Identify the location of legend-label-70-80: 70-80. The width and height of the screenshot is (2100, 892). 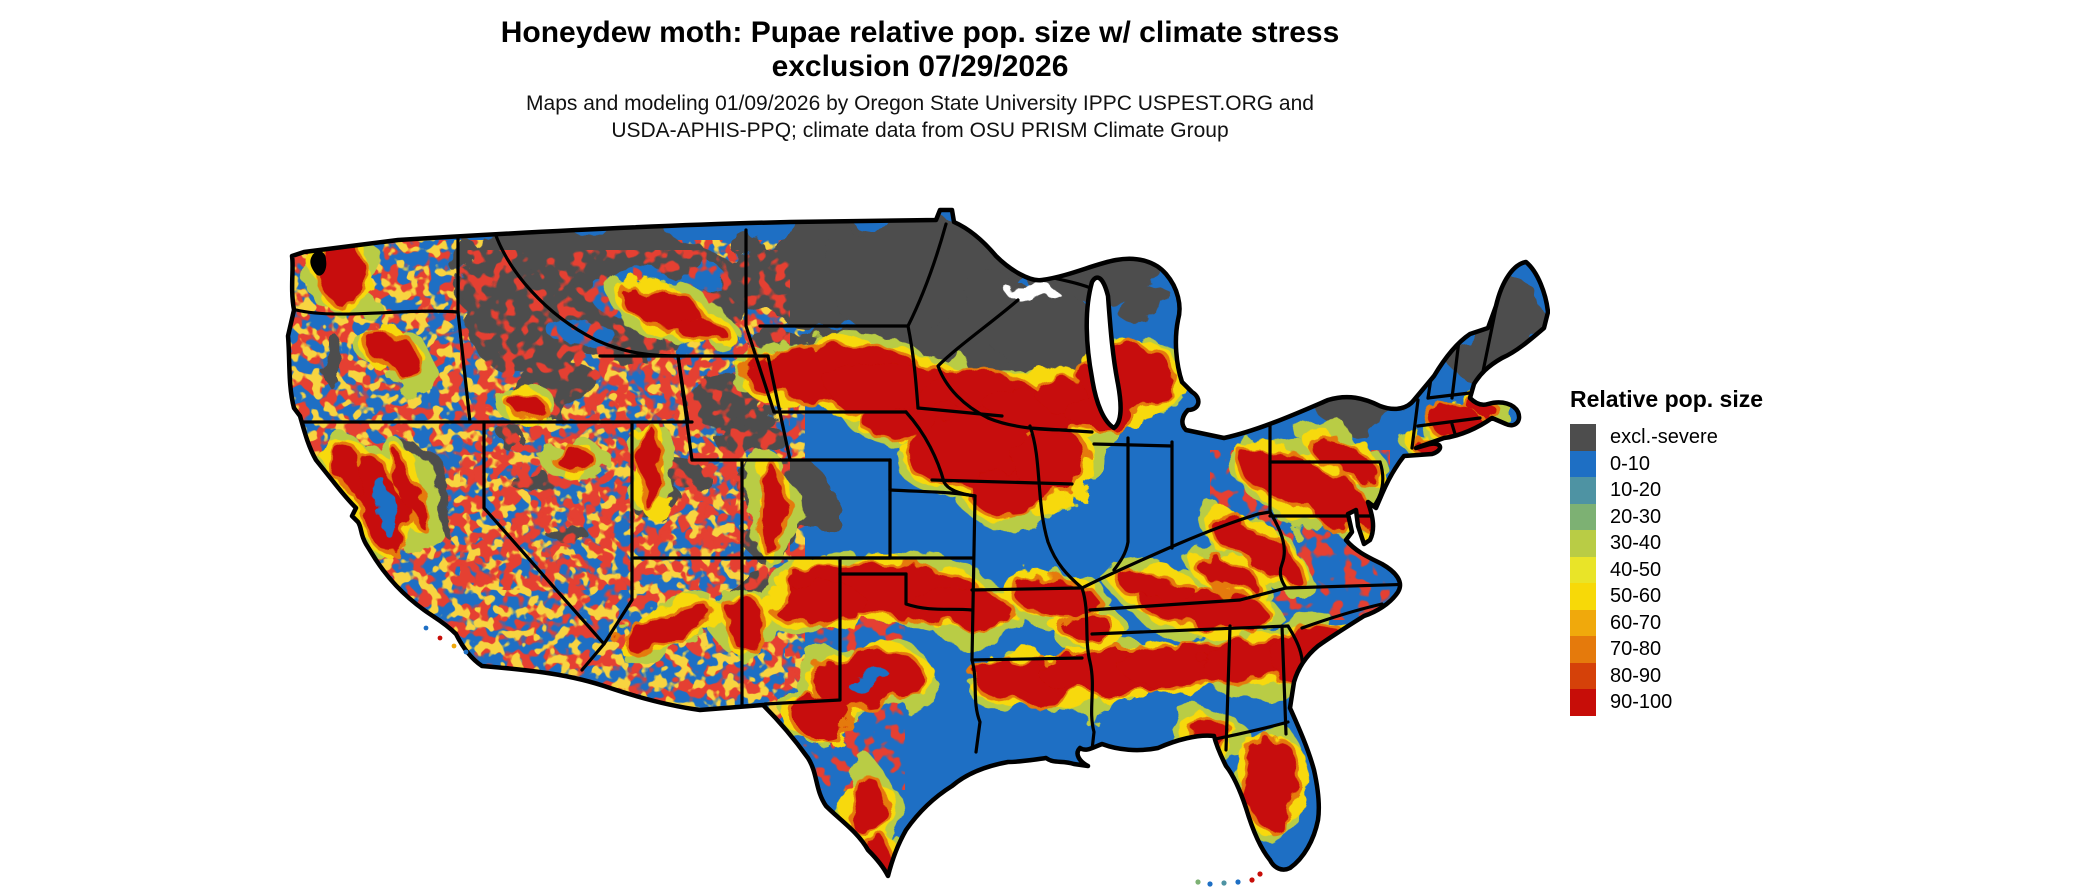
(1636, 649).